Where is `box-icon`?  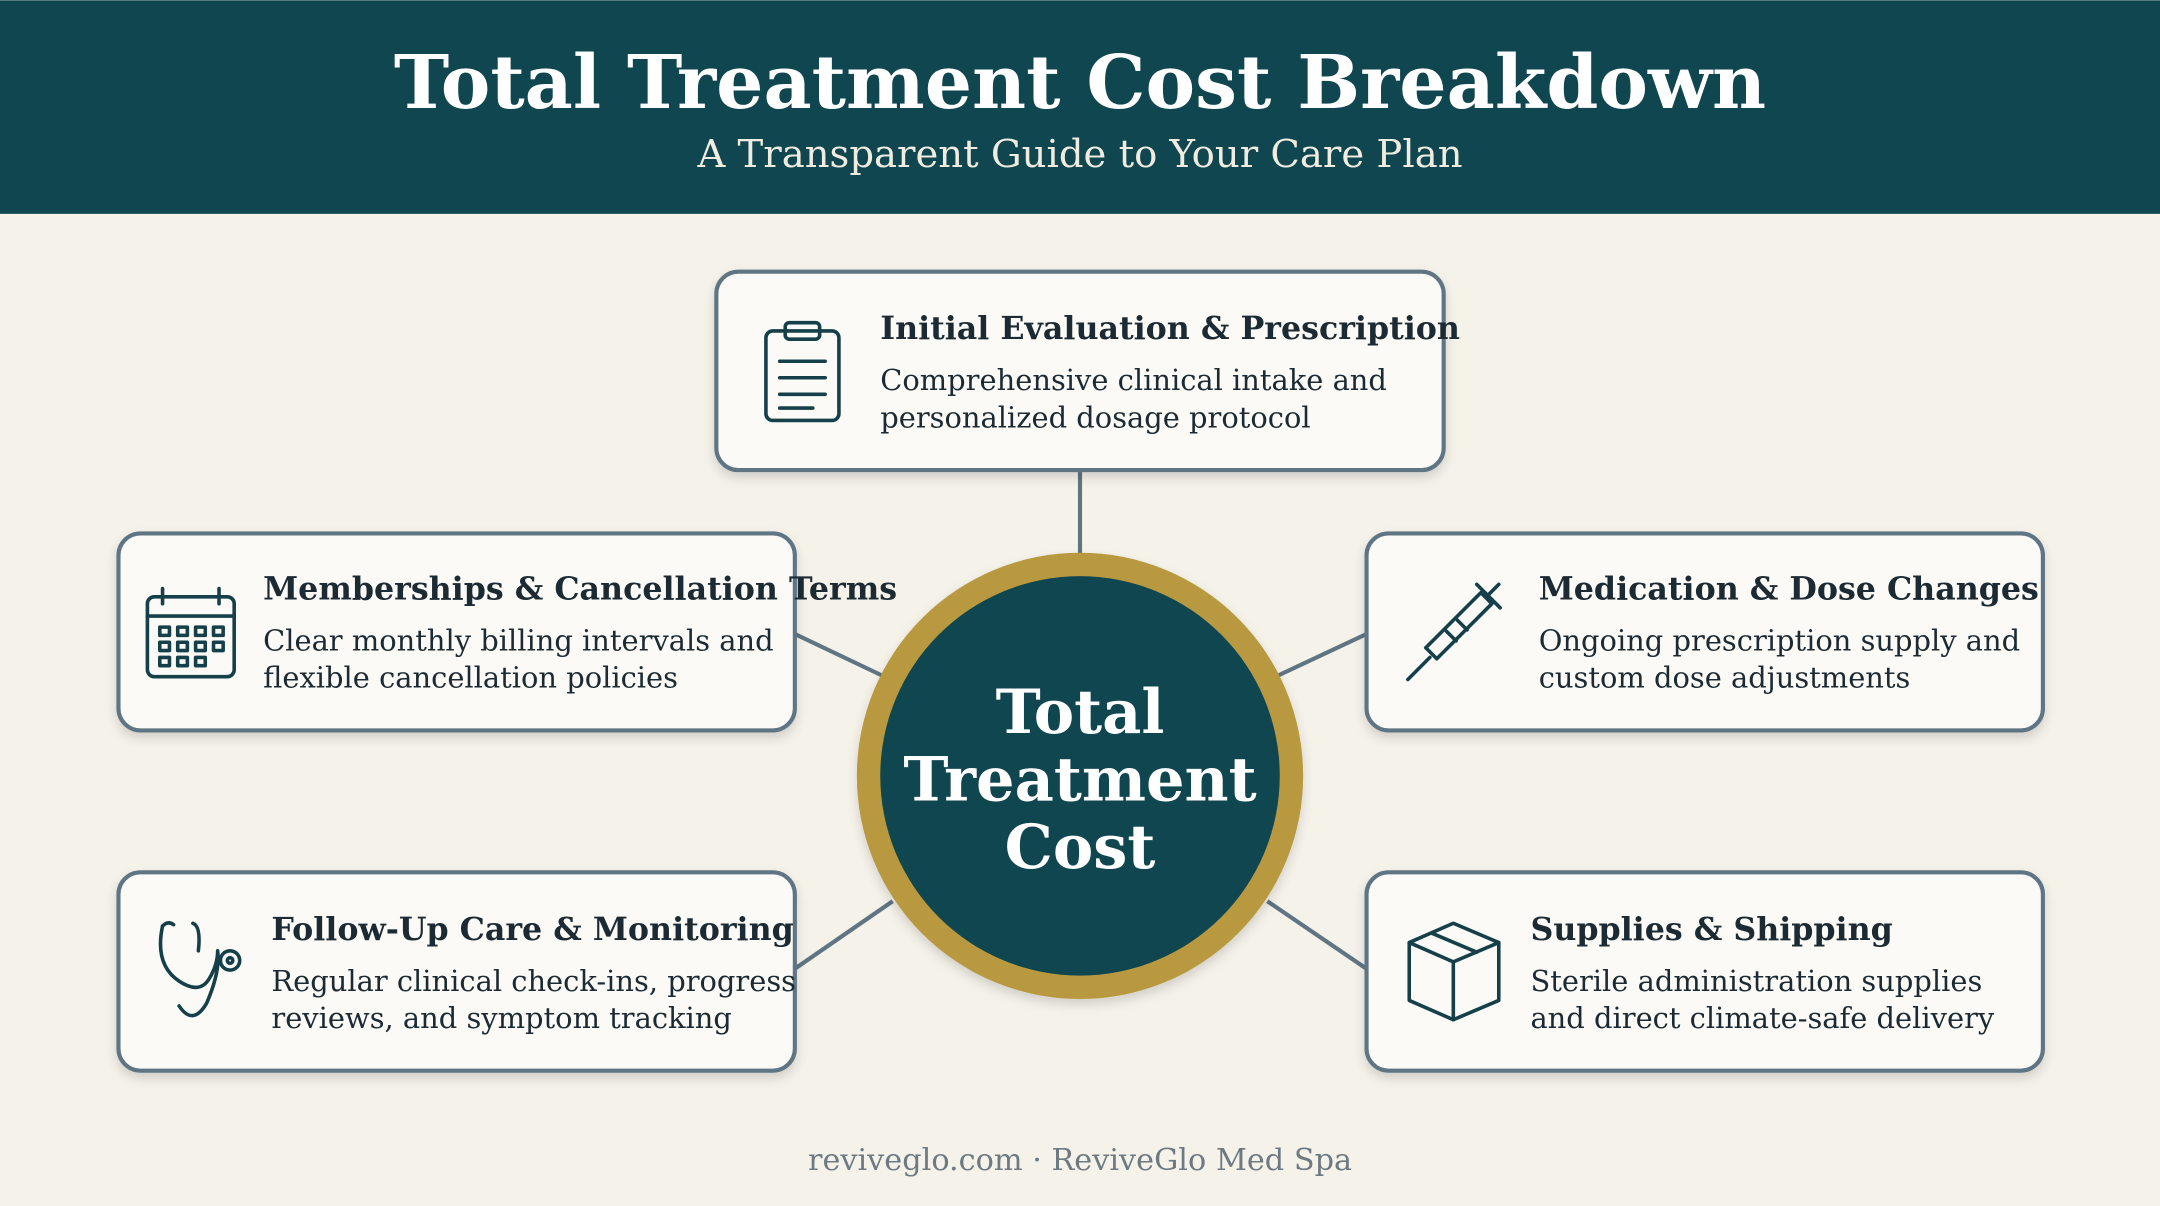
box-icon is located at coordinates (1454, 971).